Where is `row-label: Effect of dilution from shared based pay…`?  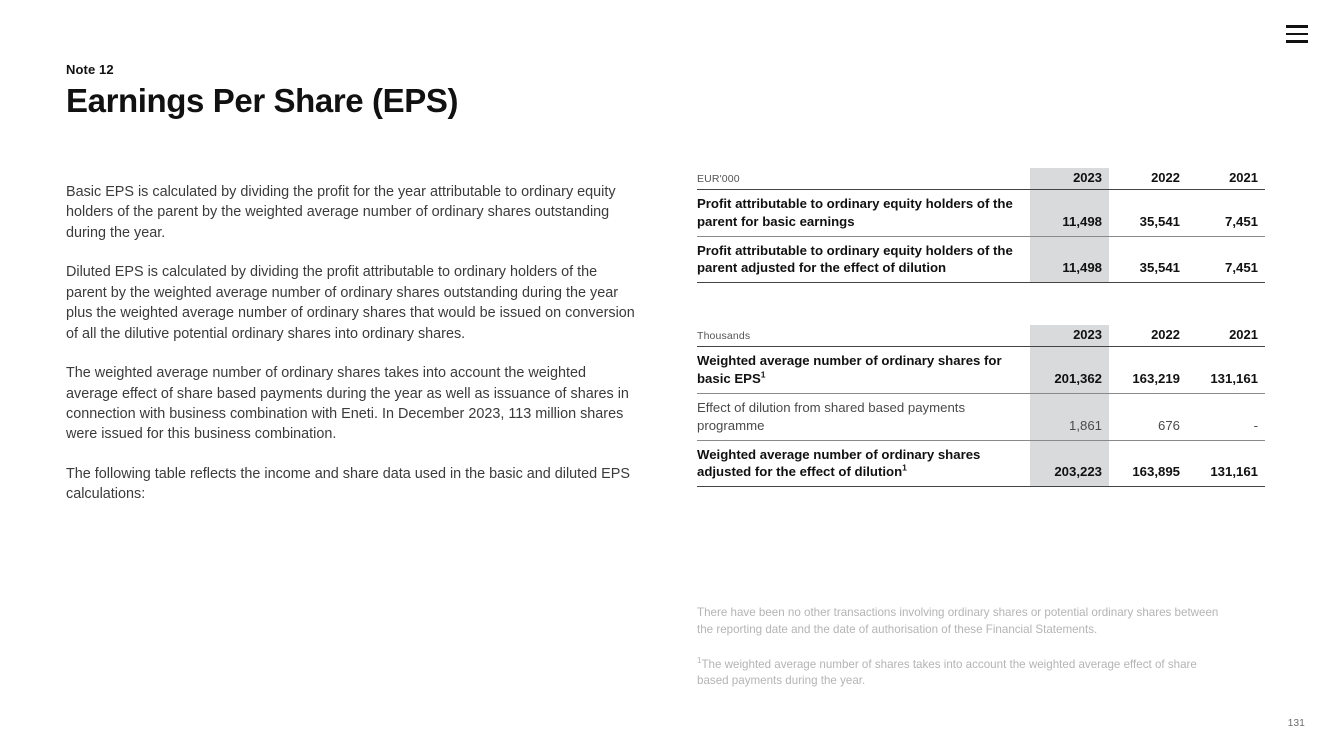
row-label: Effect of dilution from shared based pay… is located at coordinates (863, 417).